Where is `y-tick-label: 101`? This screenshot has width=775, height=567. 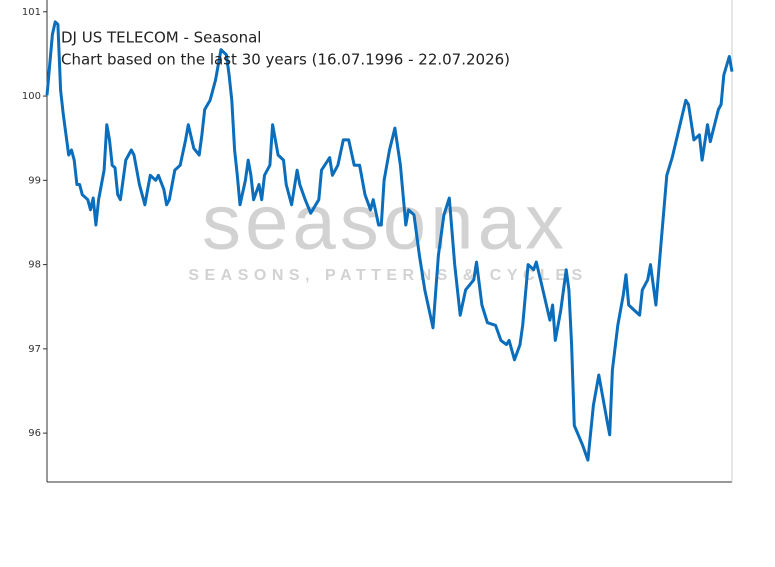
y-tick-label: 101 is located at coordinates (31, 12).